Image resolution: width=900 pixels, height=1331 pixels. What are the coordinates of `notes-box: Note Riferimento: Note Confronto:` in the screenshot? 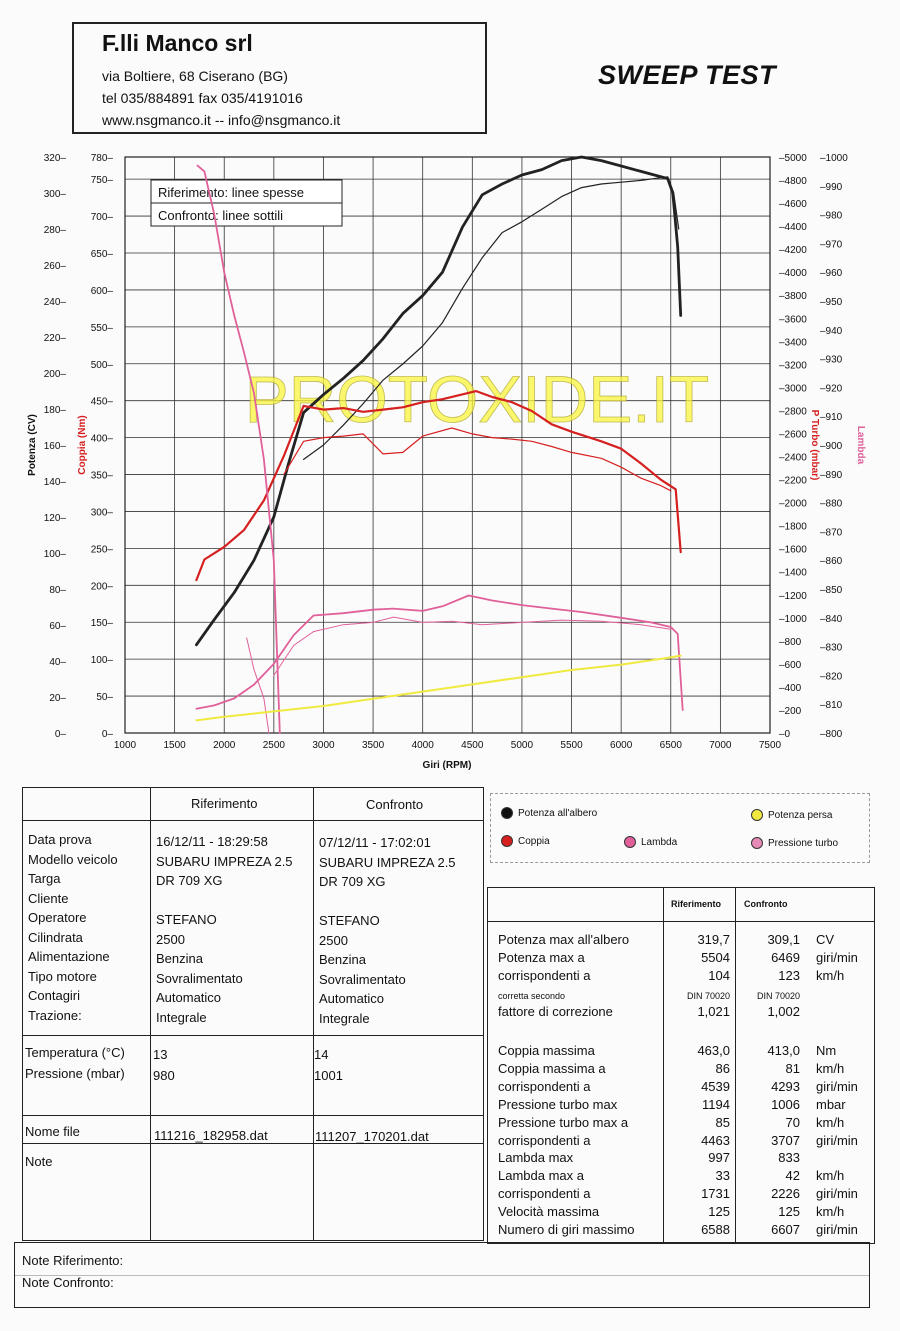 It's located at (442, 1275).